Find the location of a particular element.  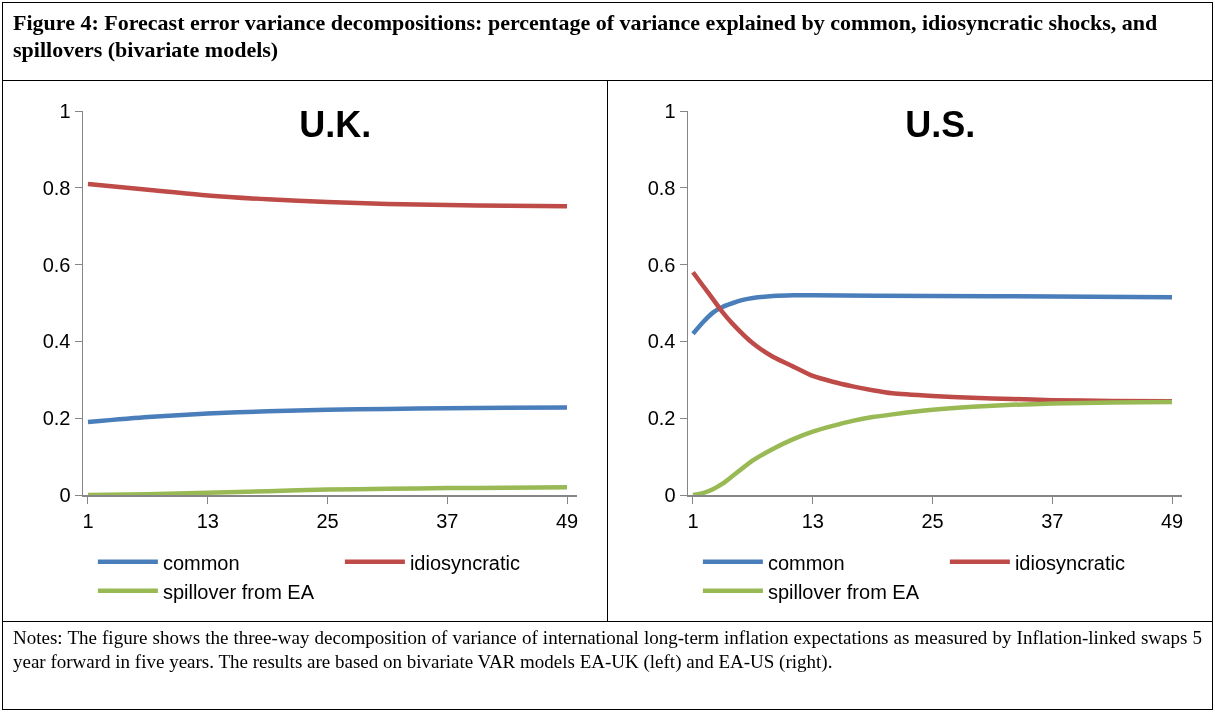

text: Notes: The figure shows the three-way decomposition of variance of international long-term inflation expectations as measured by Inflation-linked swaps 5 year forward in five years. The results are based on bivariate VAR models EA-UK (left) and EA-US (right). is located at coordinates (607, 650).